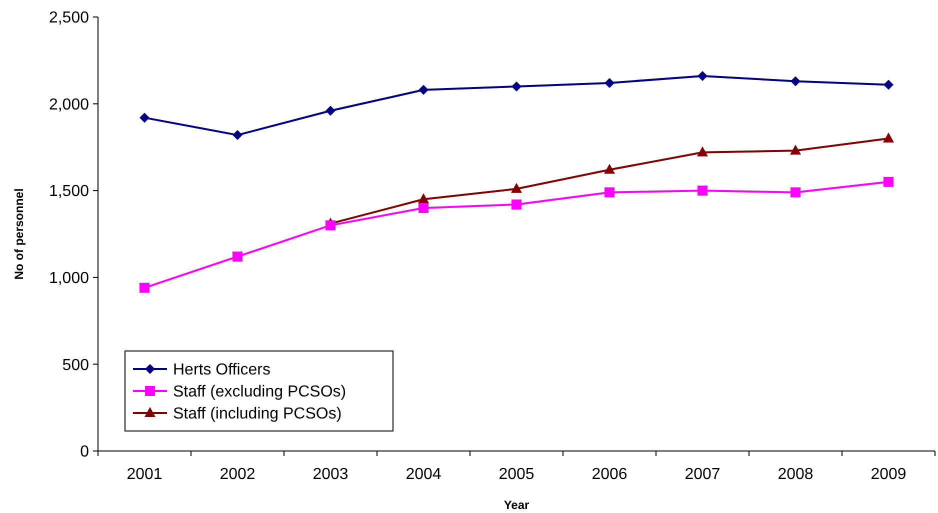 The height and width of the screenshot is (513, 938). What do you see at coordinates (76, 365) in the screenshot?
I see `y-tick-label: 500` at bounding box center [76, 365].